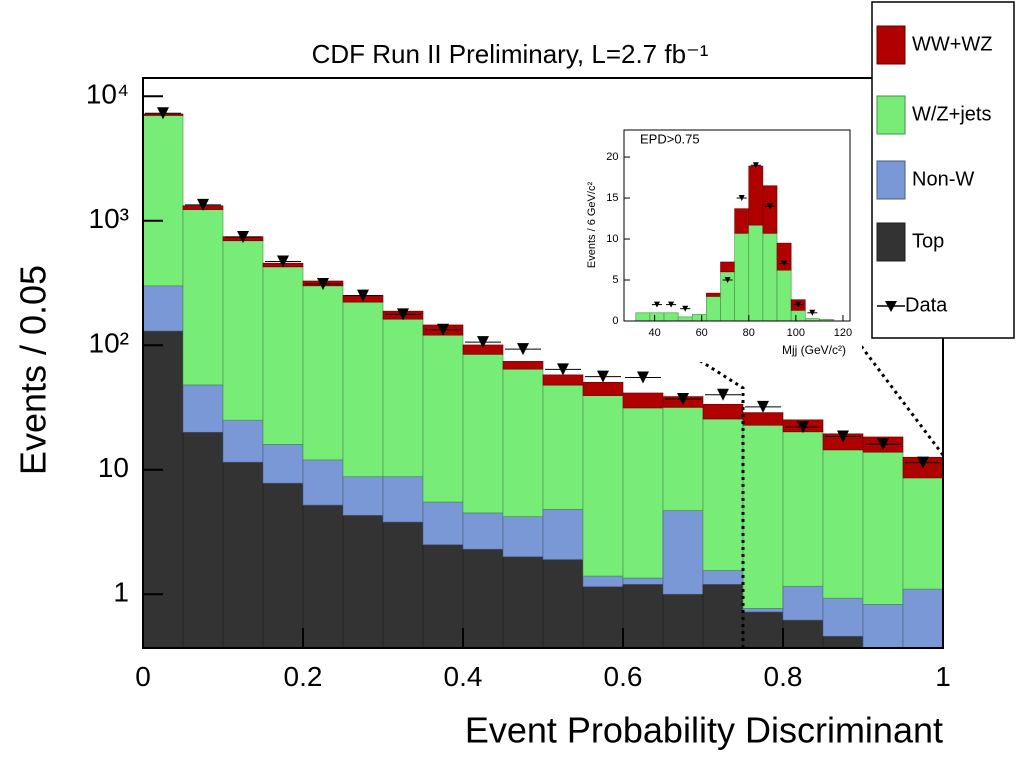 This screenshot has width=1024, height=773. What do you see at coordinates (615, 321) in the screenshot?
I see `y-tick-label: 0` at bounding box center [615, 321].